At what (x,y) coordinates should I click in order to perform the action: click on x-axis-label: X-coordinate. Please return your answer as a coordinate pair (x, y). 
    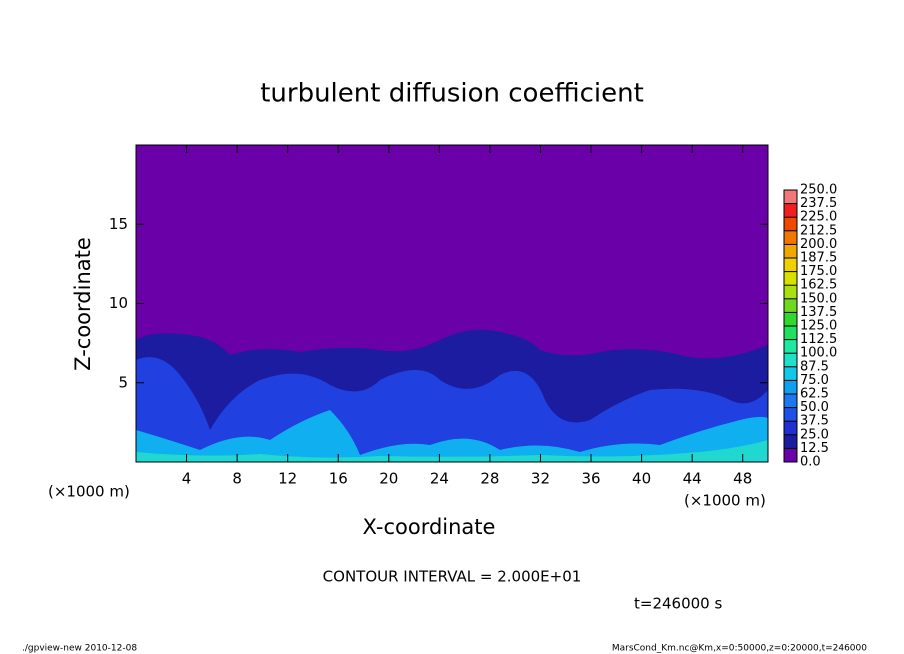
    Looking at the image, I should click on (429, 527).